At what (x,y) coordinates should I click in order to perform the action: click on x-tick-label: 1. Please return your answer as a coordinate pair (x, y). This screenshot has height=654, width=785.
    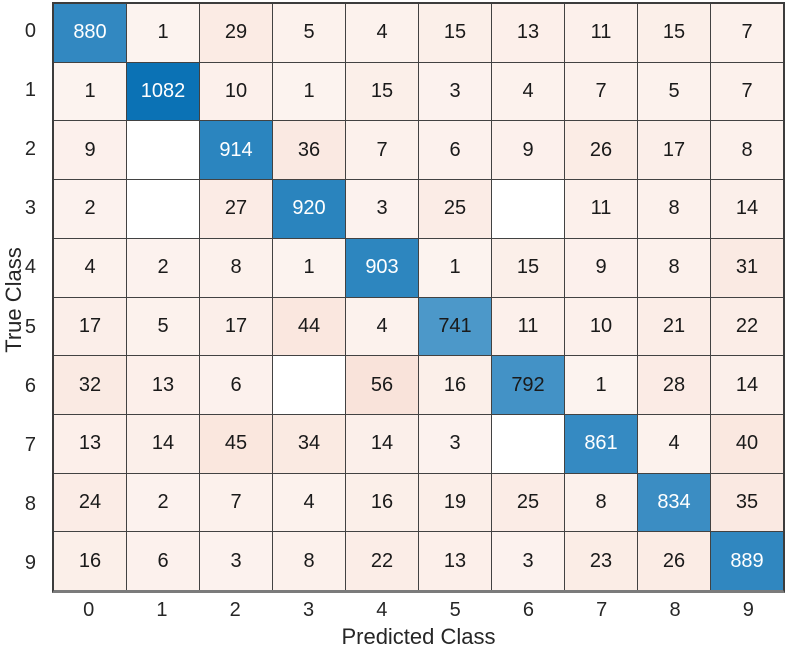
    Looking at the image, I should click on (162, 609).